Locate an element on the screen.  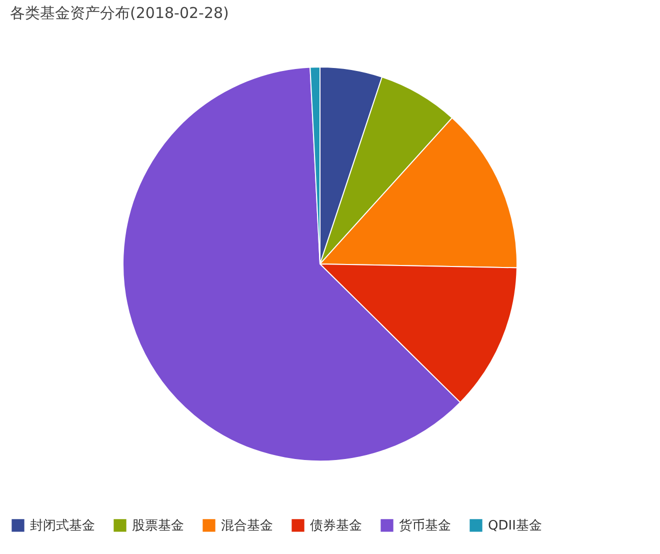
legend-label: 混合基金 is located at coordinates (247, 526).